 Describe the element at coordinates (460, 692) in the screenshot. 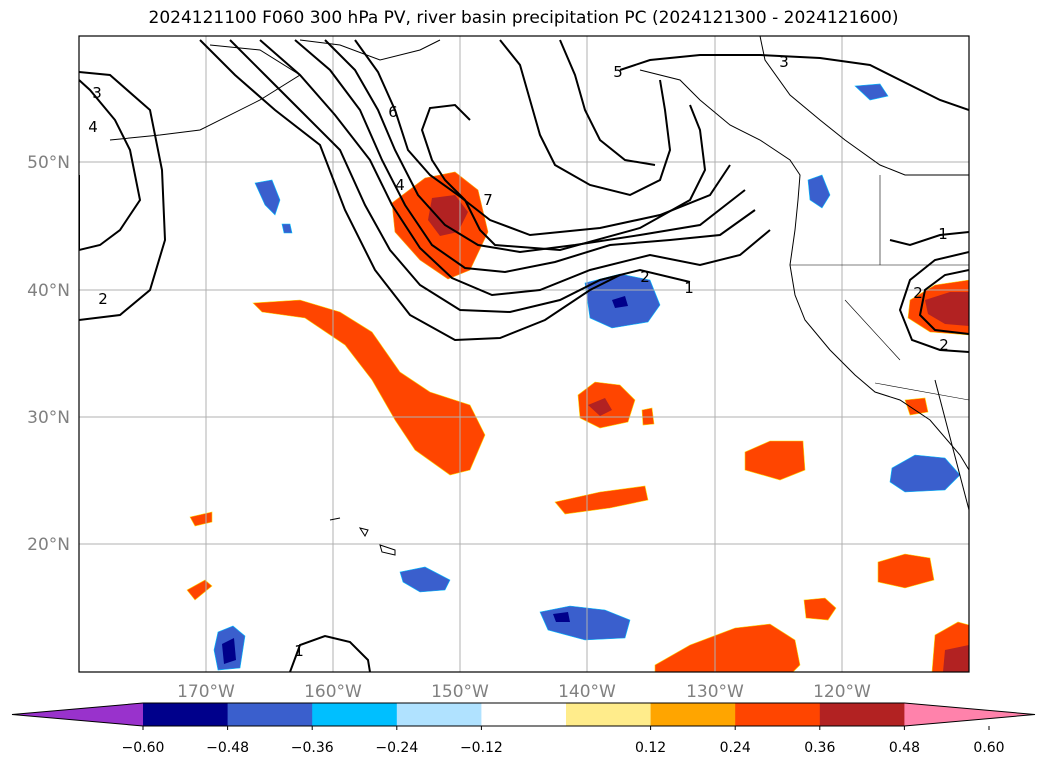

I see `lon-label: 150°W` at that location.